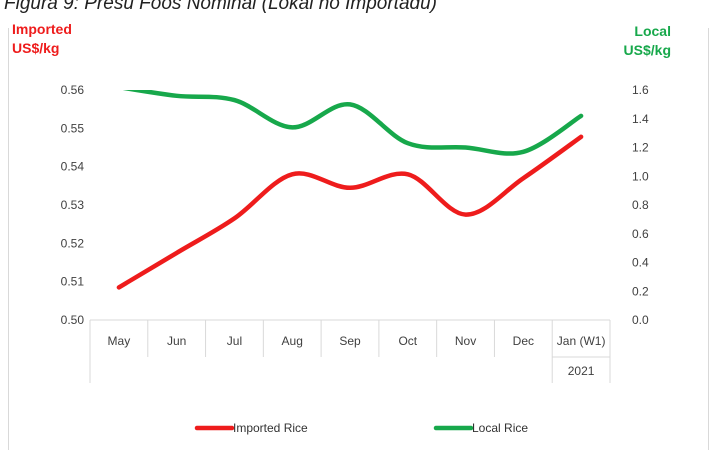 This screenshot has height=450, width=709. What do you see at coordinates (353, 123) in the screenshot?
I see `local-rice-line` at bounding box center [353, 123].